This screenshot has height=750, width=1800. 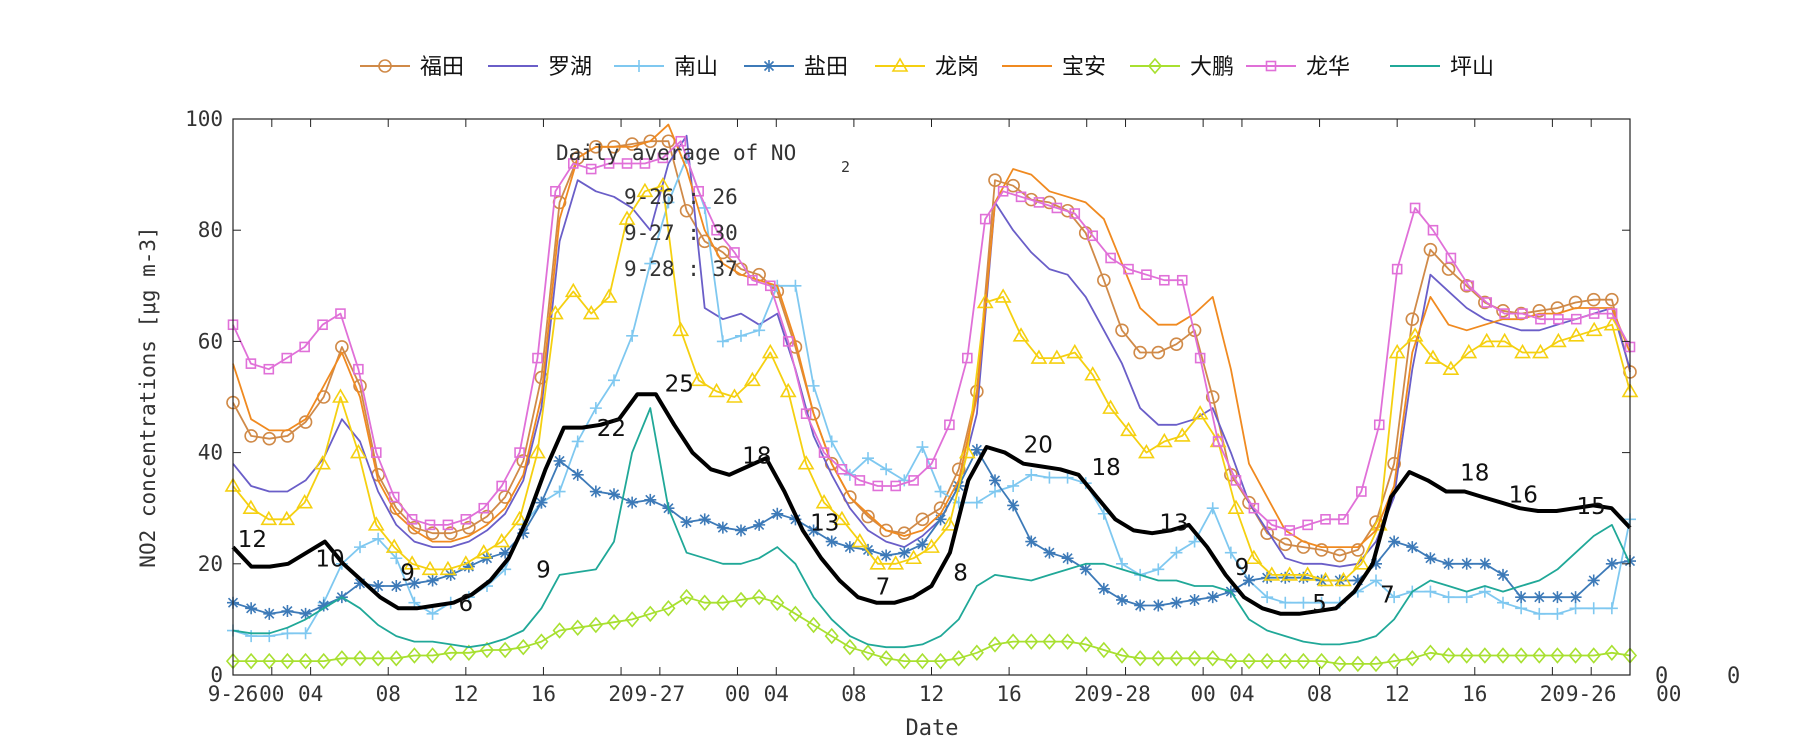 What do you see at coordinates (853, 694) in the screenshot?
I see `x-tick-label: 08` at bounding box center [853, 694].